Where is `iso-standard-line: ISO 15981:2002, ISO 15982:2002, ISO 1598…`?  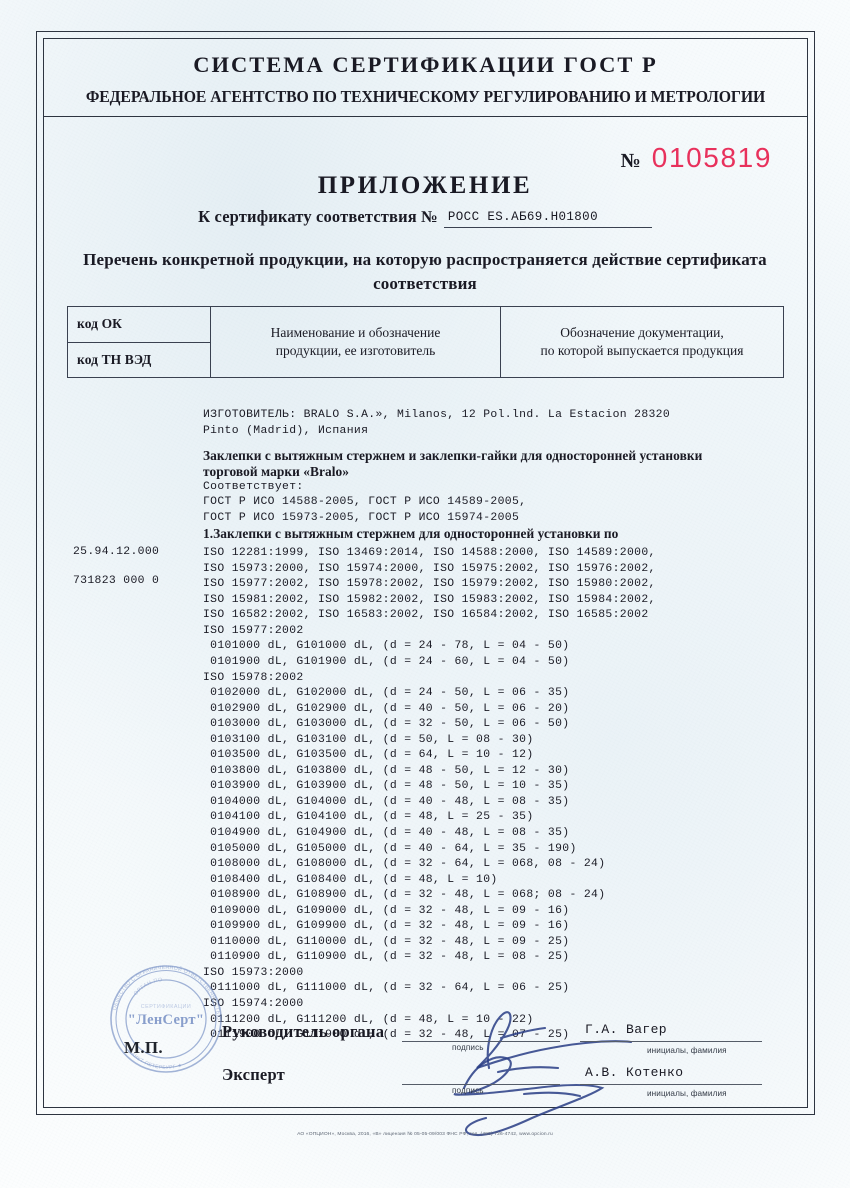
iso-standard-line: ISO 15981:2002, ISO 15982:2002, ISO 1598… is located at coordinates (429, 599).